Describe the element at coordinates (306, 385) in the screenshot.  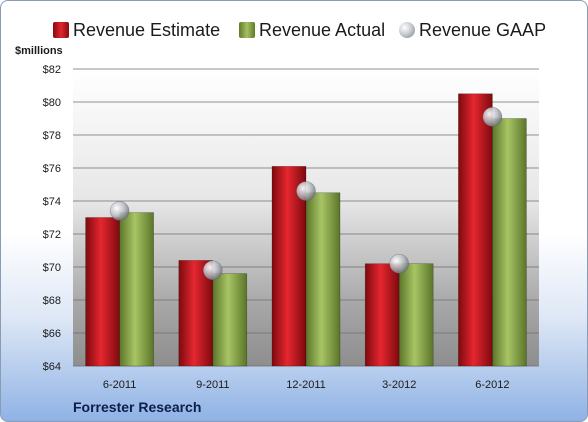
I see `x-tick-label: 12-2011` at that location.